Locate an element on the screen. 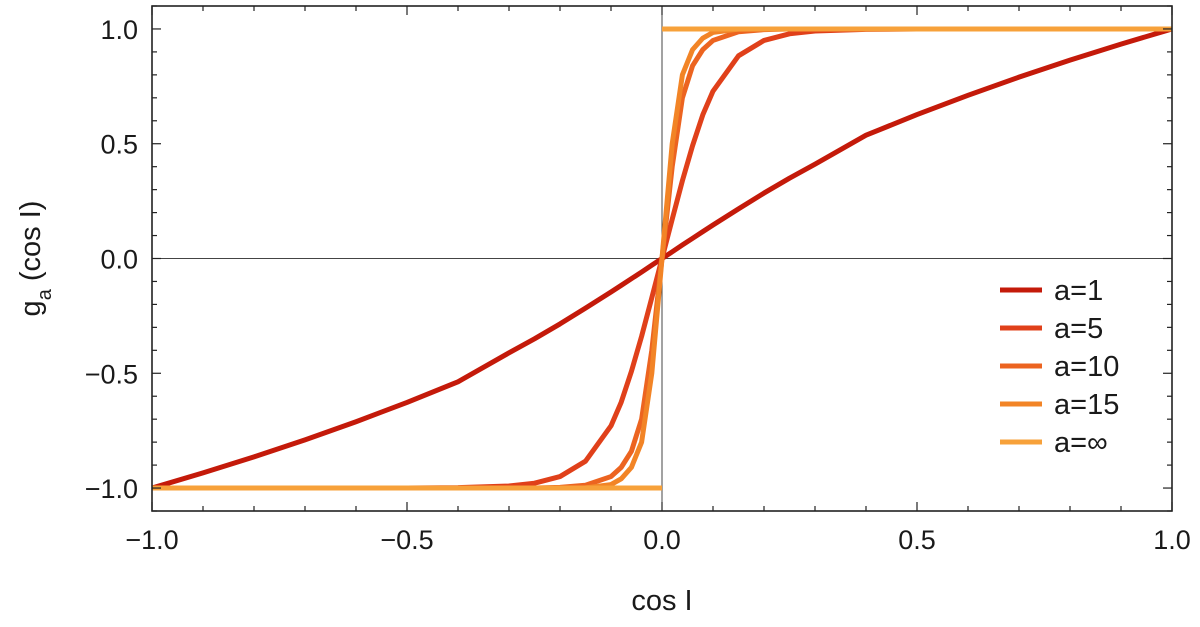 This screenshot has height=627, width=1200. x-tick-label: 0.5 is located at coordinates (917, 540).